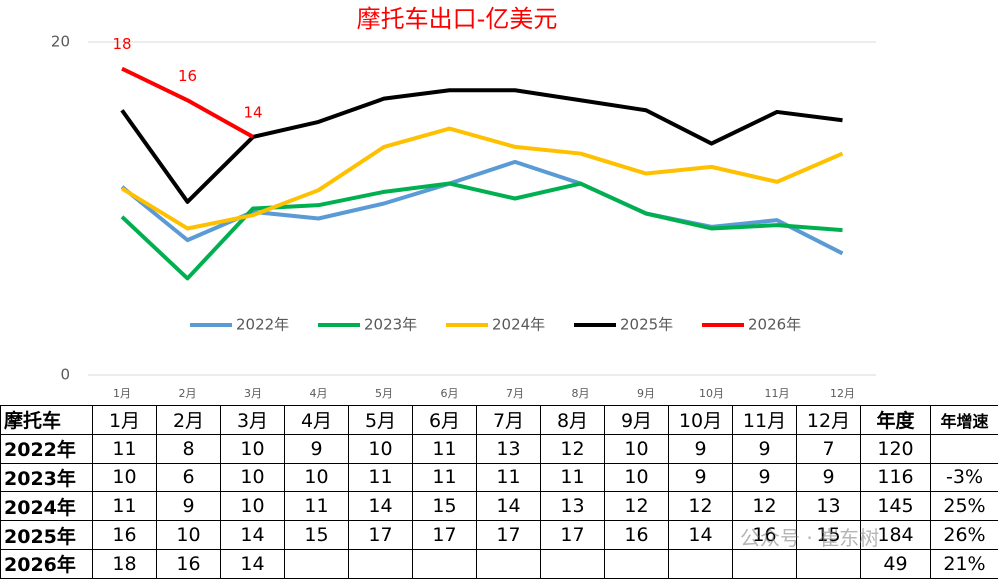 The image size is (998, 579). Describe the element at coordinates (390, 325) in the screenshot. I see `legend-label: 2023年` at that location.